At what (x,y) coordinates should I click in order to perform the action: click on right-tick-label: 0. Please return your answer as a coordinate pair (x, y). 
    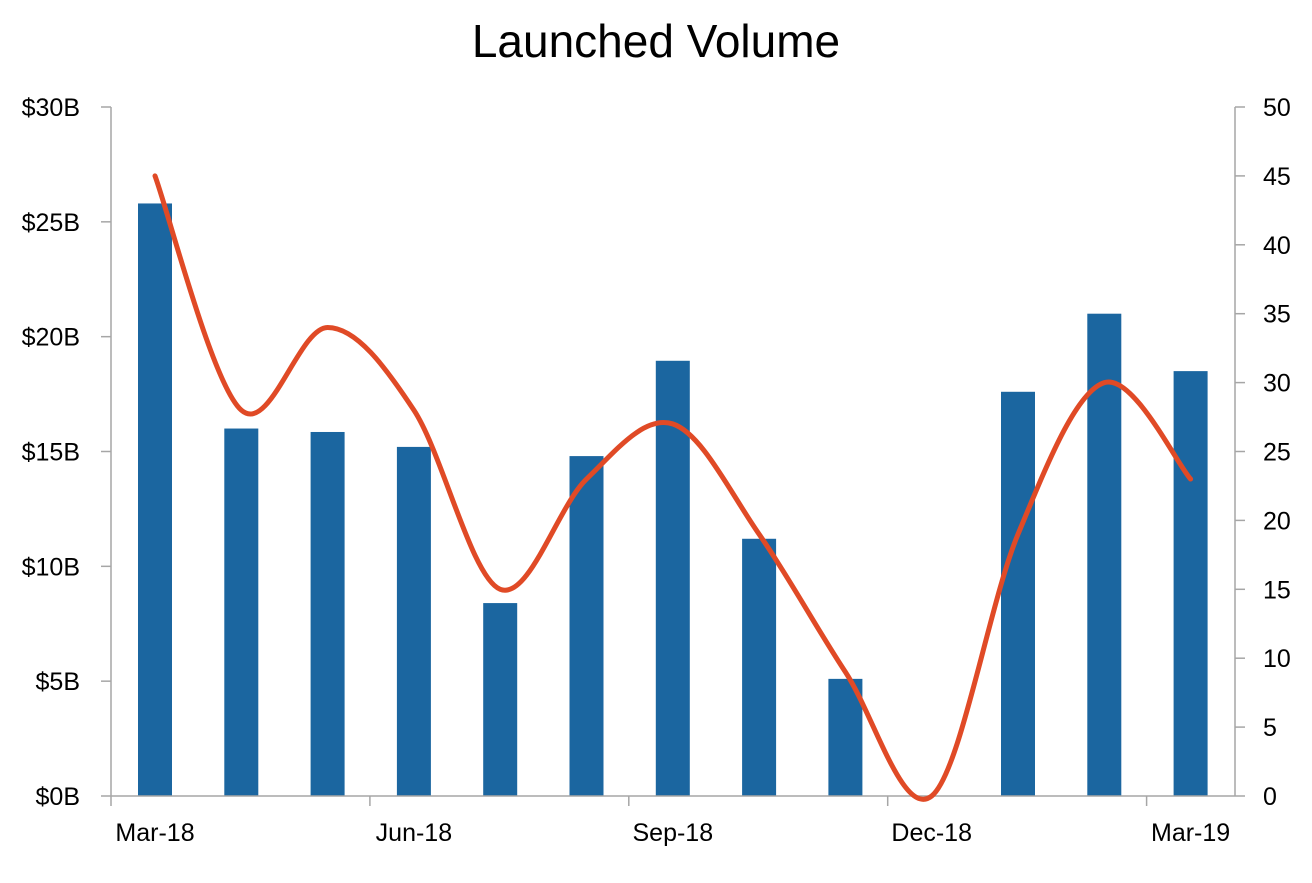
    Looking at the image, I should click on (1270, 797).